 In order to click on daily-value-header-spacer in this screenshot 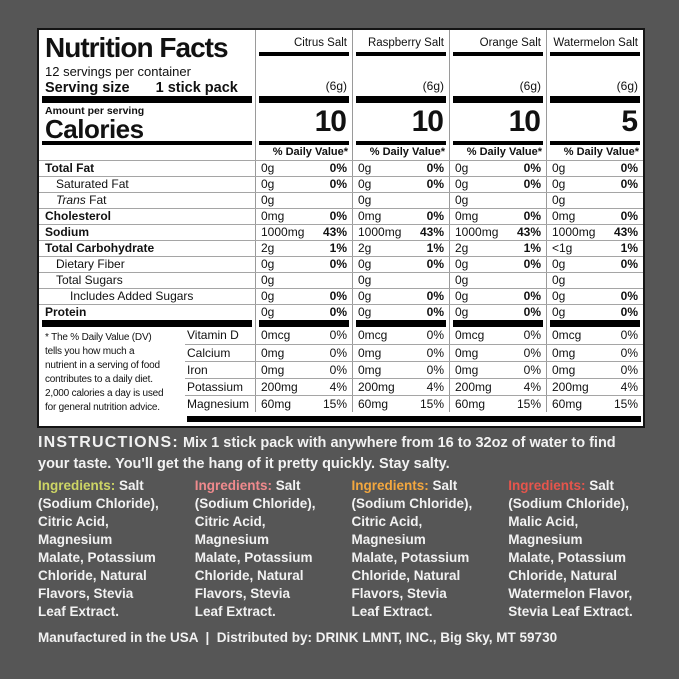, I will do `click(147, 152)`.